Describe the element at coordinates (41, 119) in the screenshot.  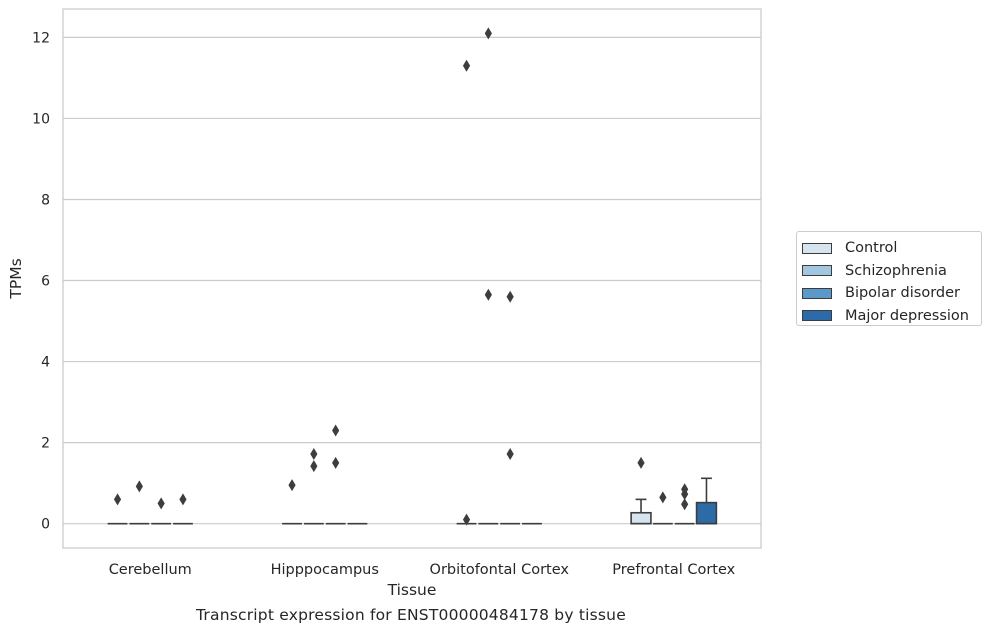
I see `y-tick-label: 10` at that location.